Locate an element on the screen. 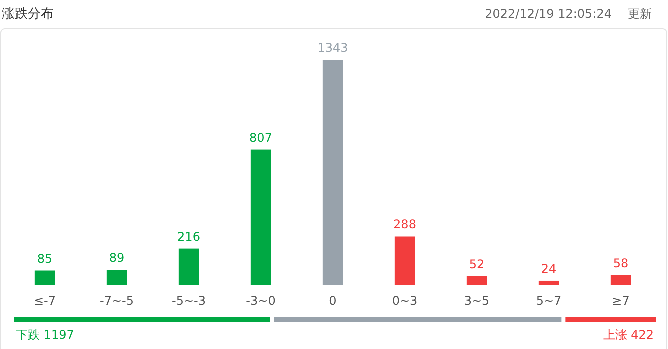 The height and width of the screenshot is (349, 668). data-label: 89 is located at coordinates (117, 258).